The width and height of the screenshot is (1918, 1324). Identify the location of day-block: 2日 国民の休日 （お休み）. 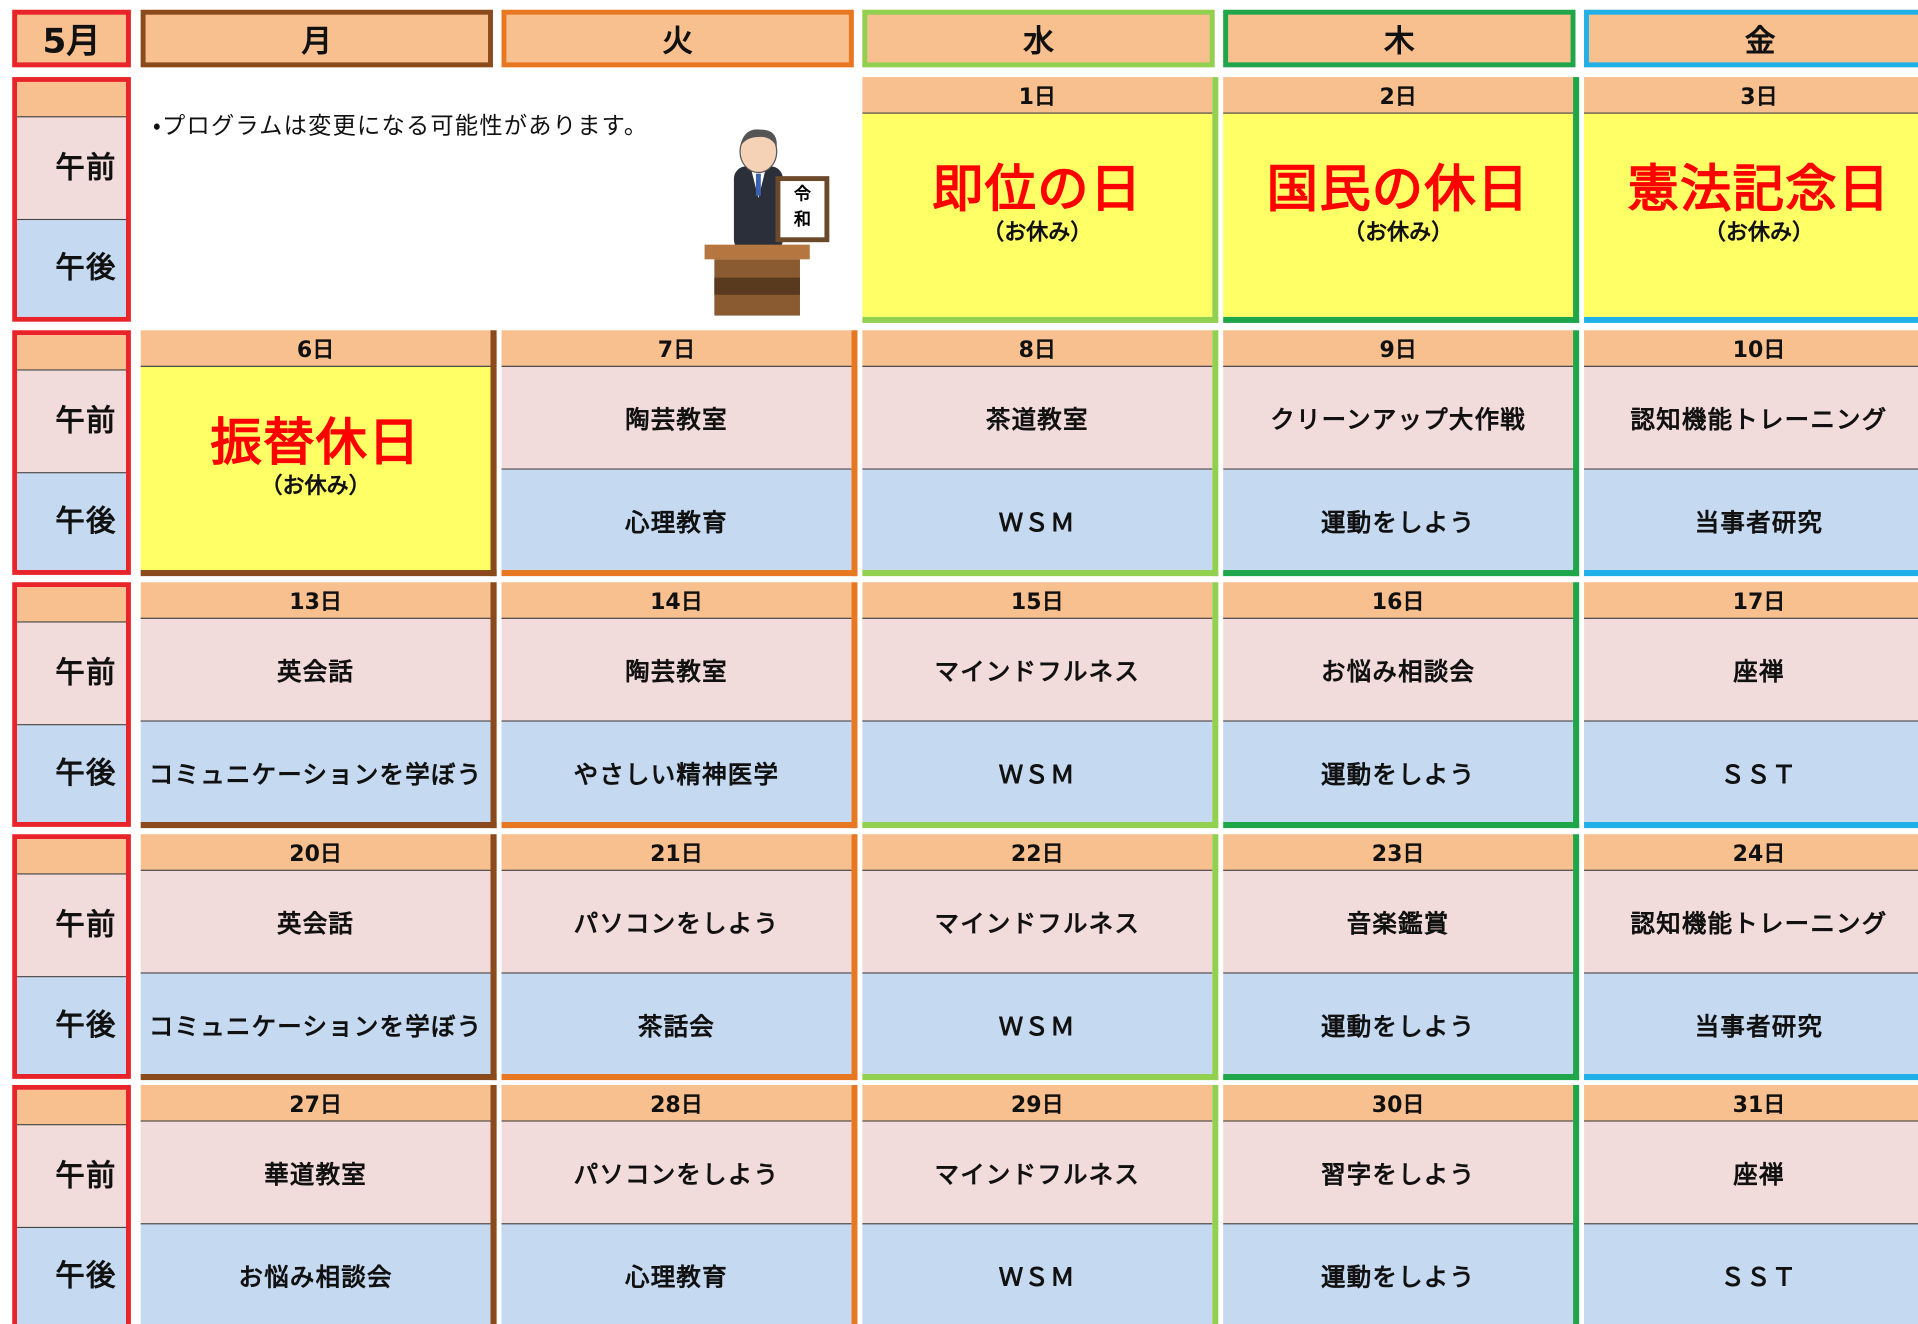
(1401, 200).